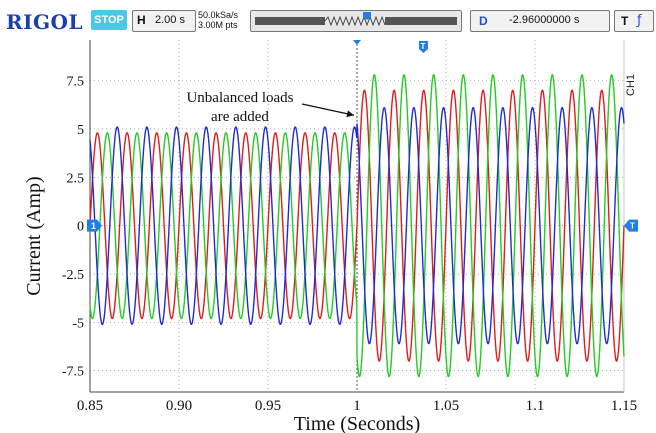 The image size is (656, 433). I want to click on x-tick-label: 1.1, so click(535, 406).